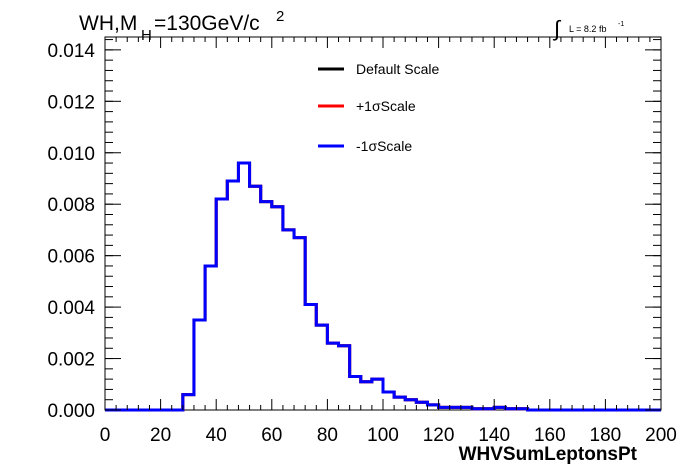  What do you see at coordinates (439, 435) in the screenshot?
I see `x-tick-label: 120` at bounding box center [439, 435].